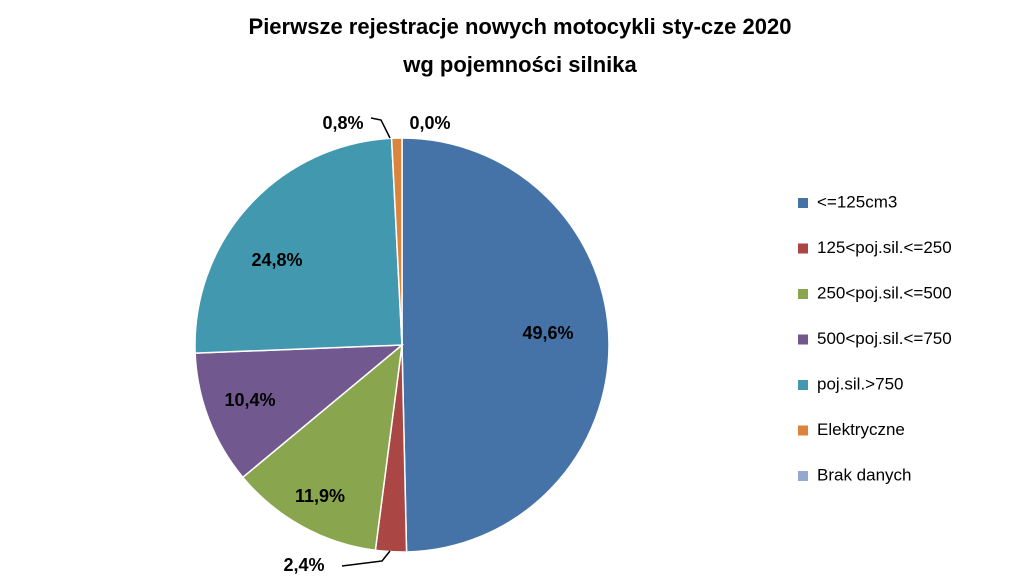  I want to click on data-label-brak-danych: 0,0%, so click(429, 123).